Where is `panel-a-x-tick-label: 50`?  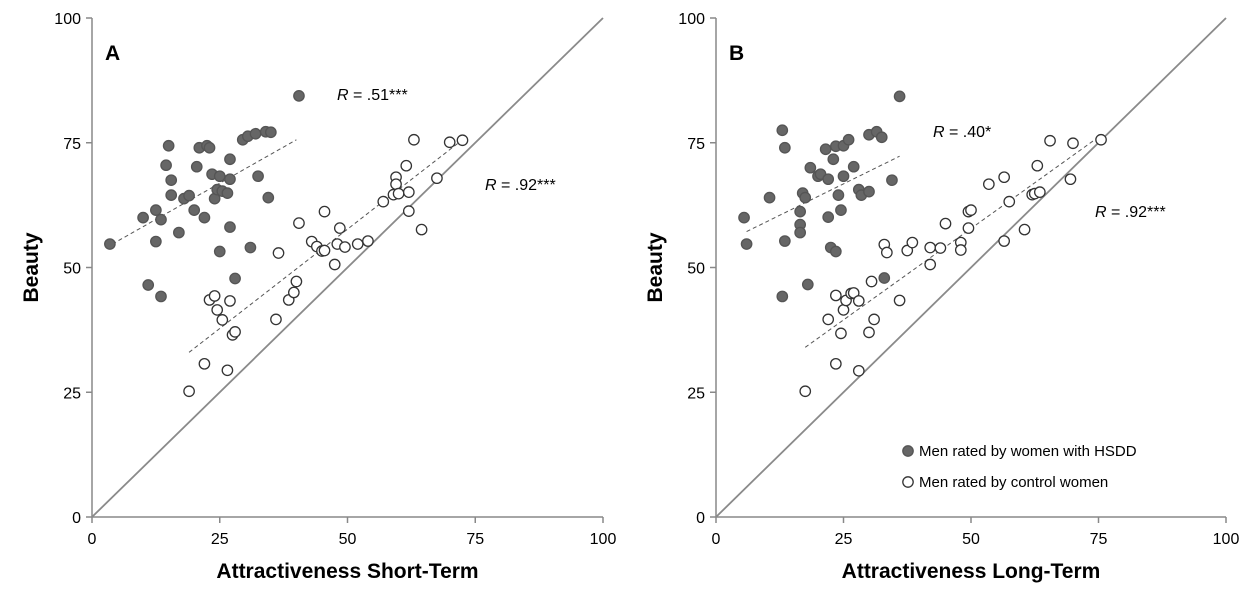 panel-a-x-tick-label: 50 is located at coordinates (348, 539).